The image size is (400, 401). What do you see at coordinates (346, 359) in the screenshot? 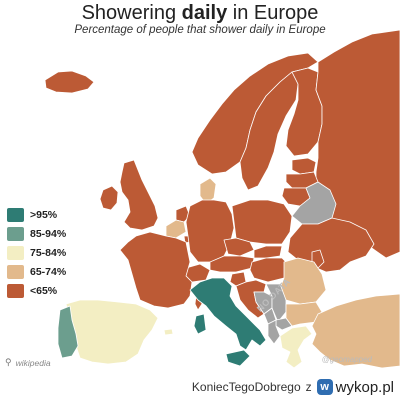
I see `credit-watermark: @geomapped` at bounding box center [346, 359].